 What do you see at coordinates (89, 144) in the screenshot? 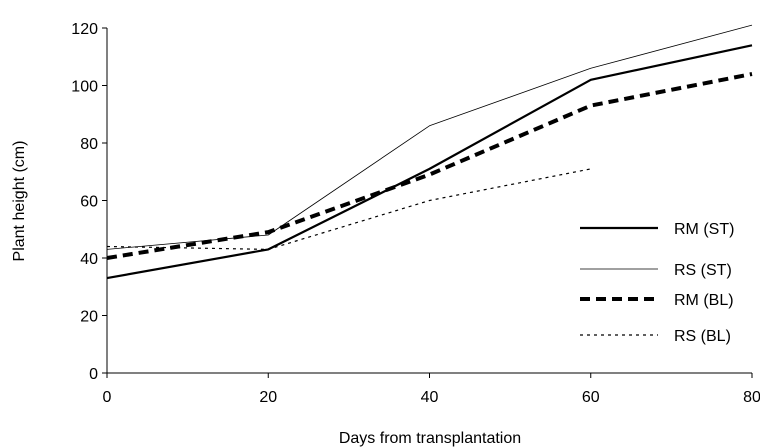
I see `y-tick-label: 80` at bounding box center [89, 144].